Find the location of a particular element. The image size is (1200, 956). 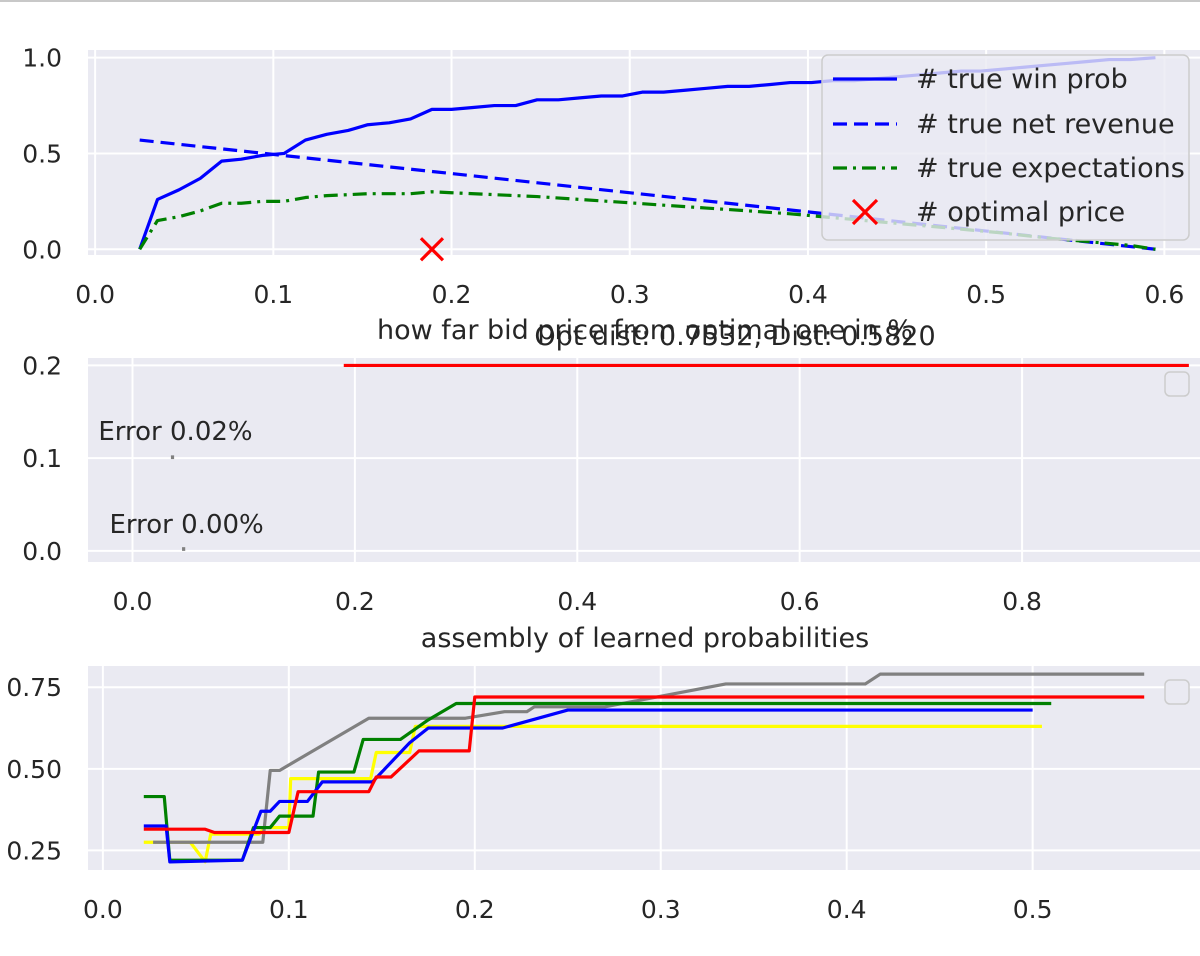

y-tick-label: 1.0 is located at coordinates (42, 58).